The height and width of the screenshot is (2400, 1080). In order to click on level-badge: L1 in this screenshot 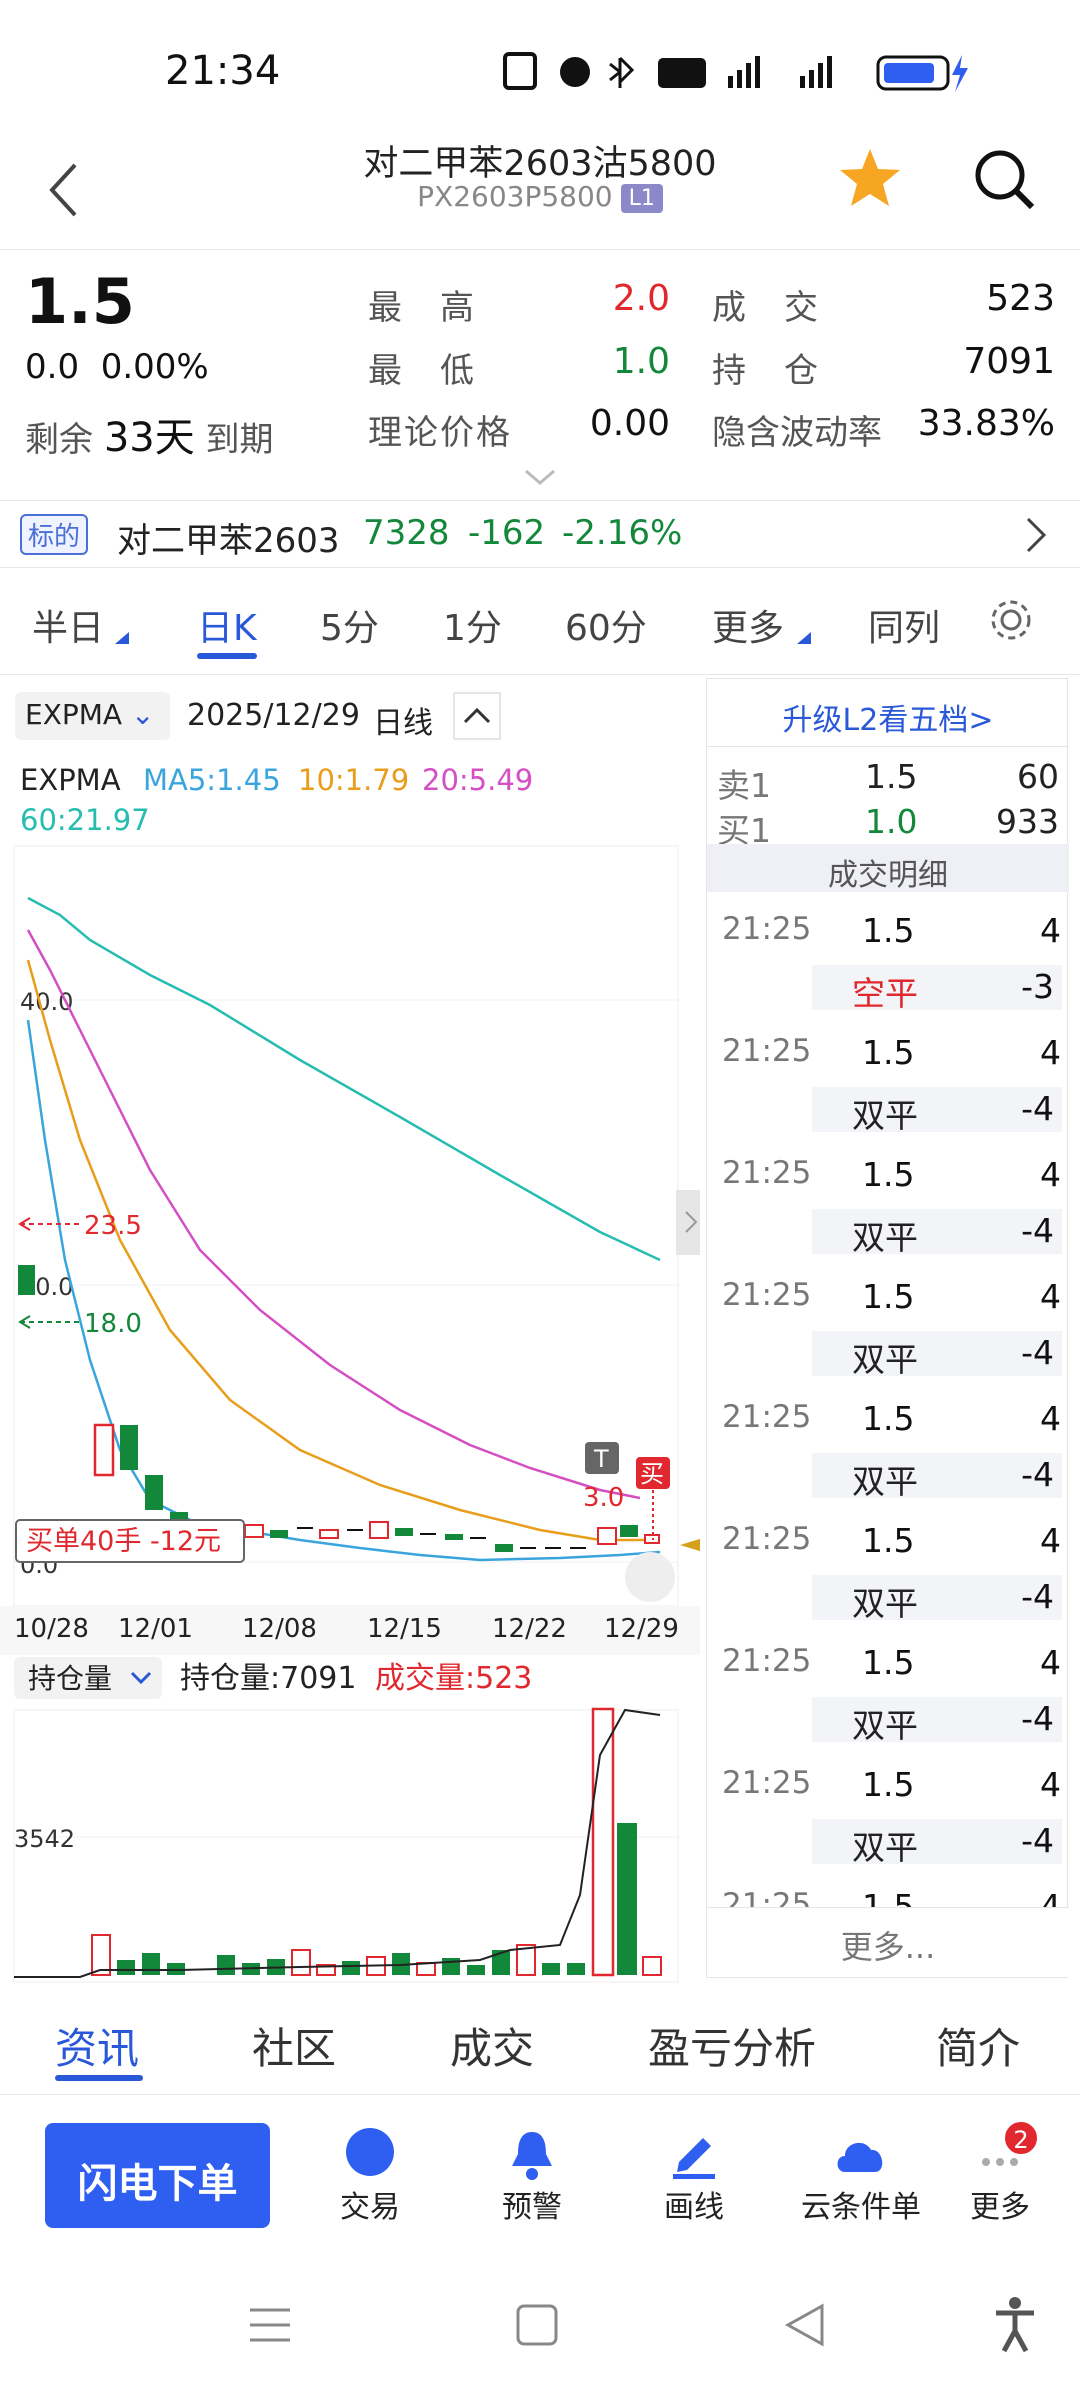, I will do `click(641, 198)`.